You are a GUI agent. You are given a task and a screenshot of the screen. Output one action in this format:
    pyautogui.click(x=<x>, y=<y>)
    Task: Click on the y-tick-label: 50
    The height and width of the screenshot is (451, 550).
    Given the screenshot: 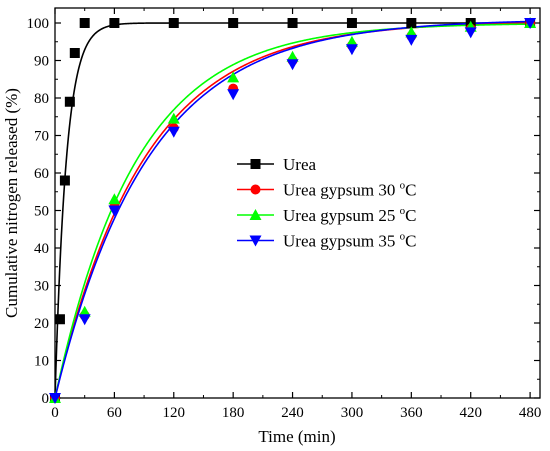 What is the action you would take?
    pyautogui.click(x=41, y=212)
    